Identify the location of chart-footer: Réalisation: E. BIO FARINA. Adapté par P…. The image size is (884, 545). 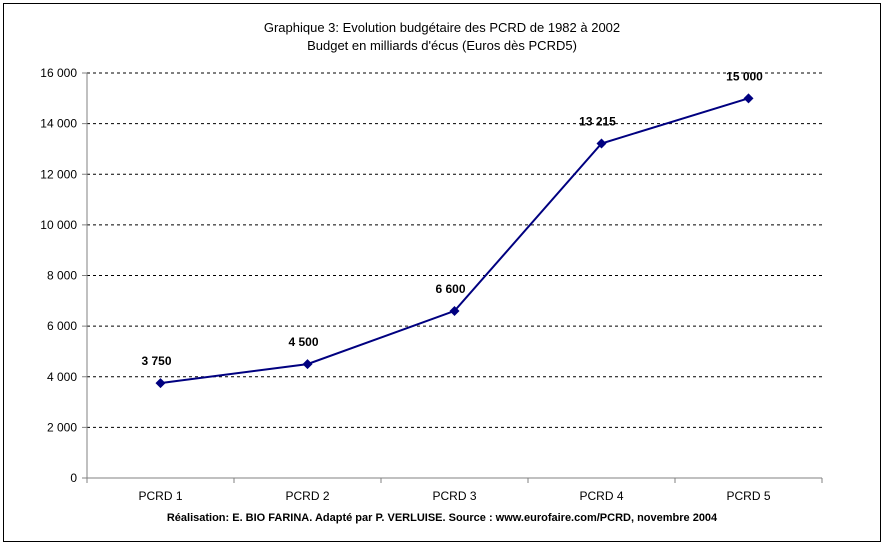
(442, 518).